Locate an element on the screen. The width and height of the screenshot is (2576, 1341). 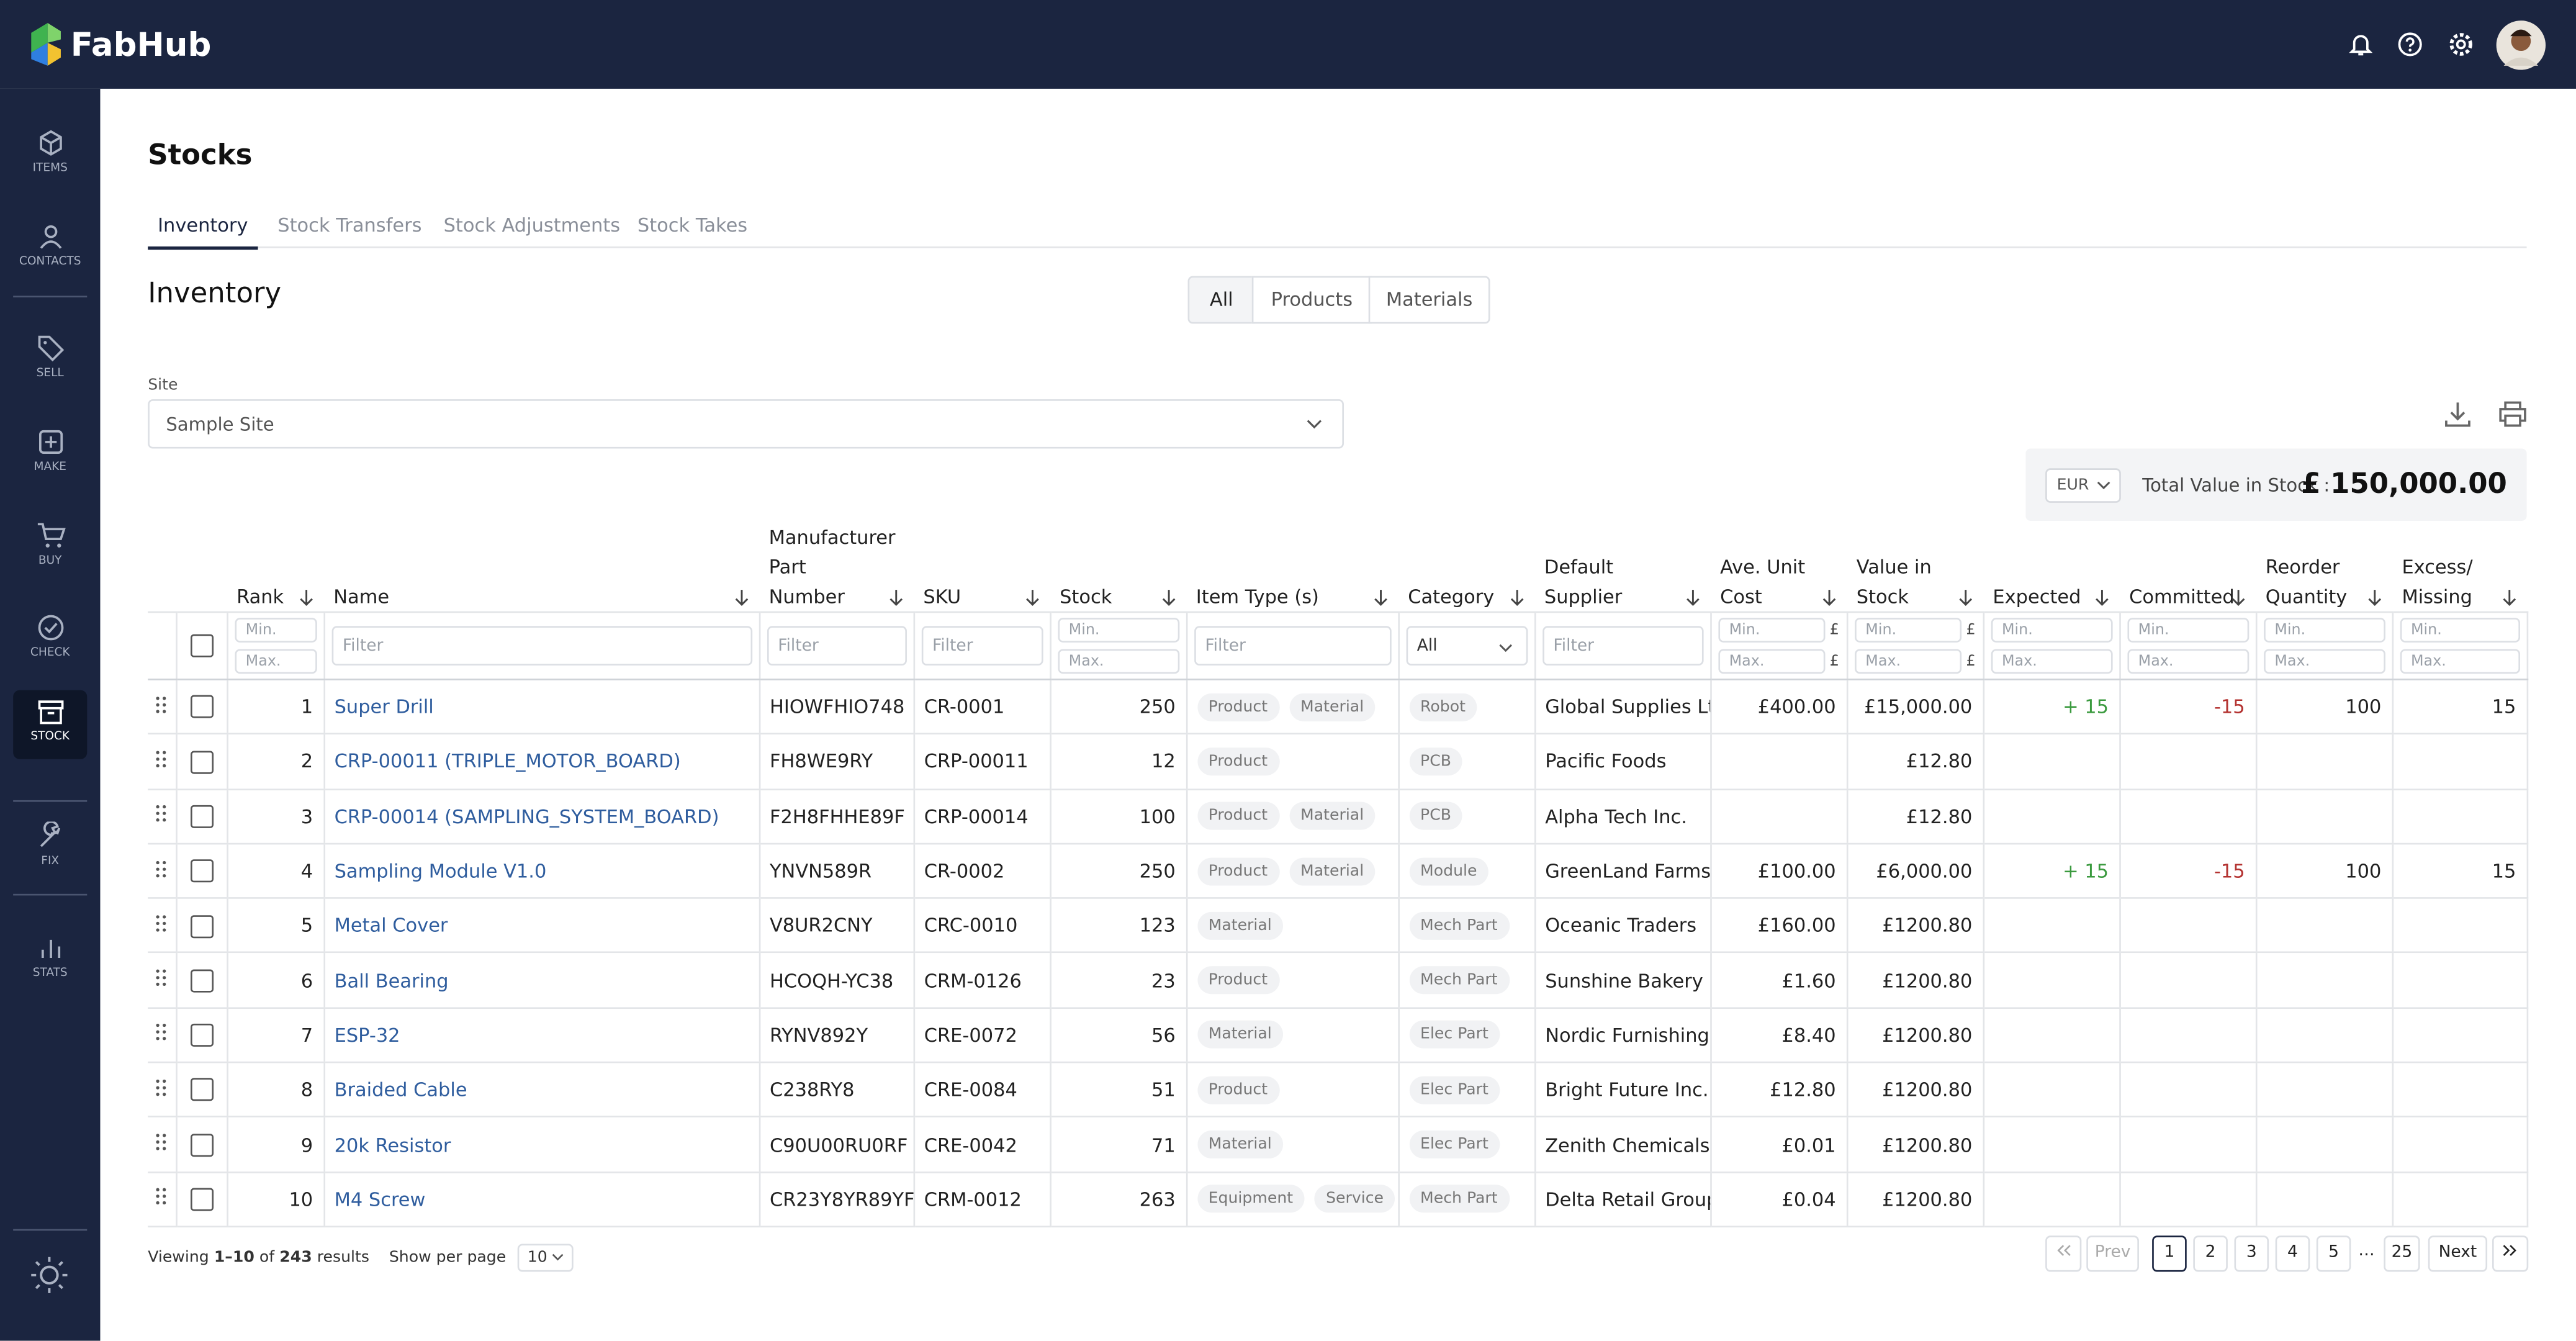
name: M4 Screw is located at coordinates (380, 1199).